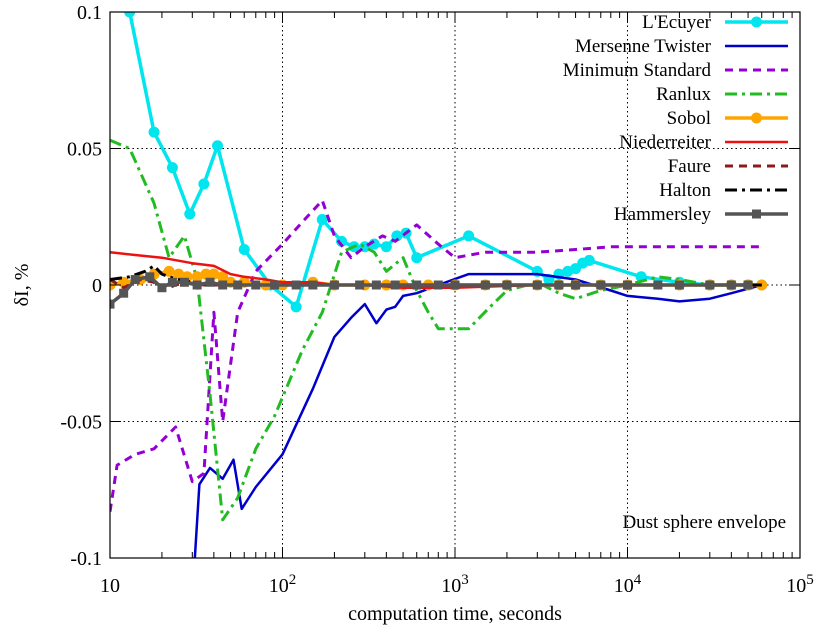  Describe the element at coordinates (727, 118) in the screenshot. I see `legend-item-sobol: Sobol` at that location.